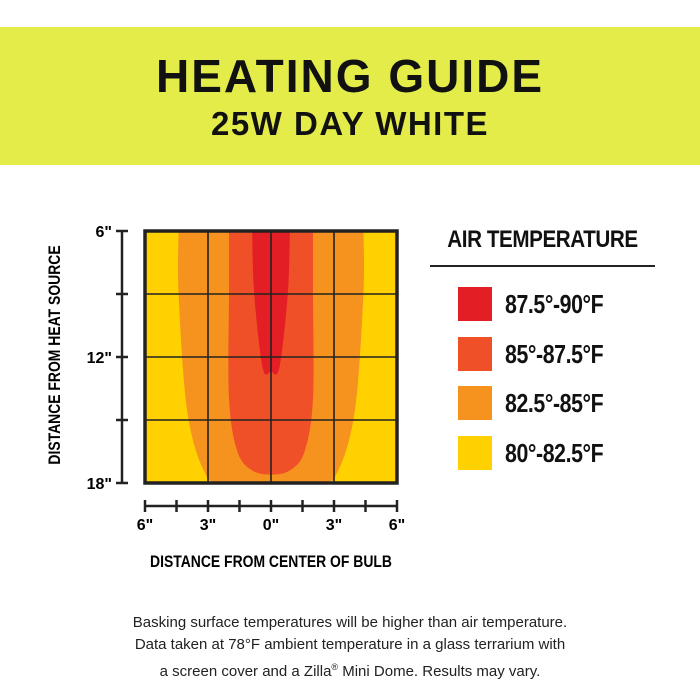 The width and height of the screenshot is (700, 700). I want to click on legend-item: 87.5°-90°F, so click(568, 304).